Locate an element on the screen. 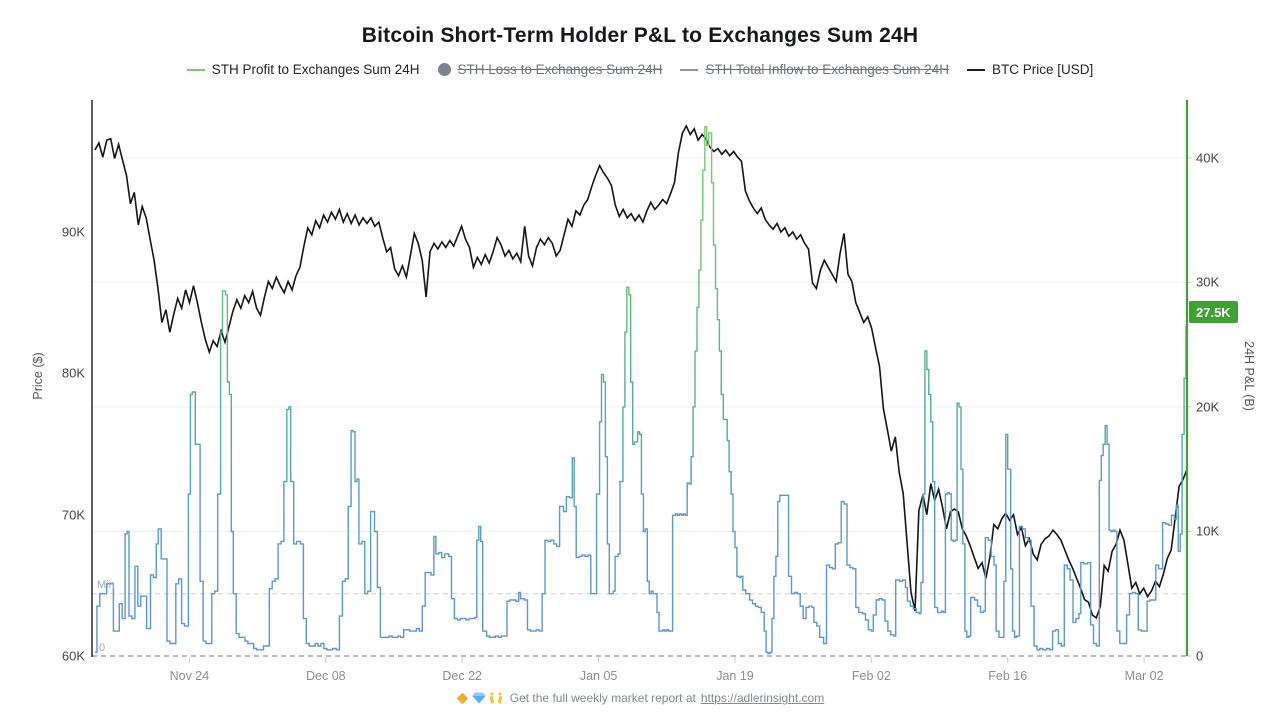 This screenshot has height=720, width=1280. x-axis-tick-label: Mar 02 is located at coordinates (1144, 676).